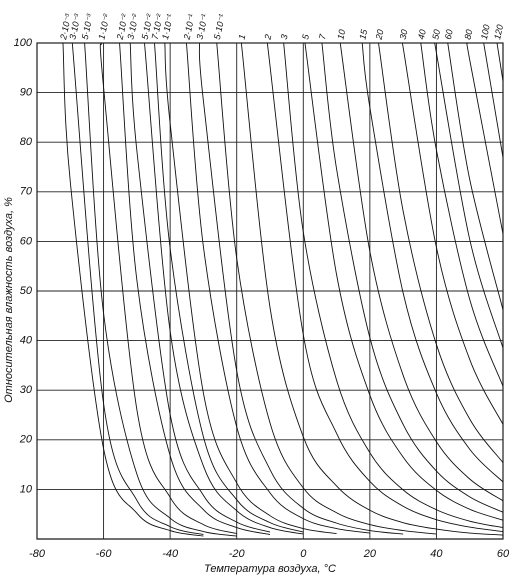  Describe the element at coordinates (219, 26) in the screenshot. I see `curve-label: 5·10⁻¹` at that location.